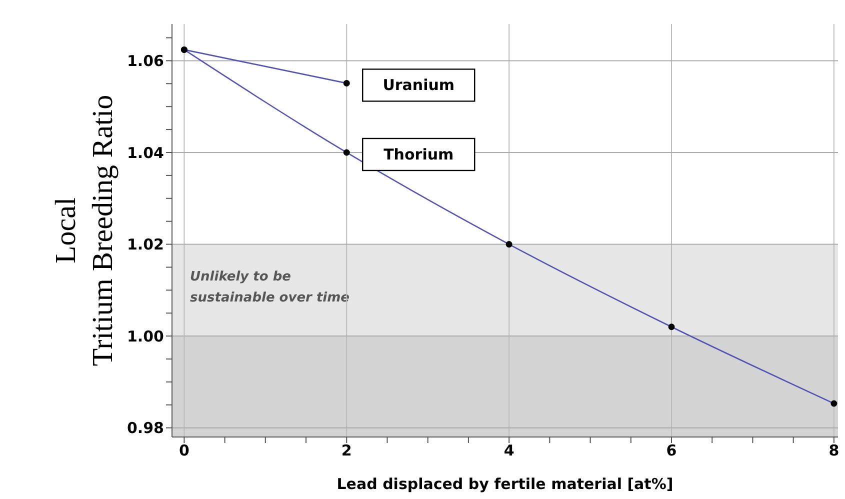 This screenshot has width=845, height=499. Describe the element at coordinates (145, 153) in the screenshot. I see `y-tick-label: 1.04` at that location.